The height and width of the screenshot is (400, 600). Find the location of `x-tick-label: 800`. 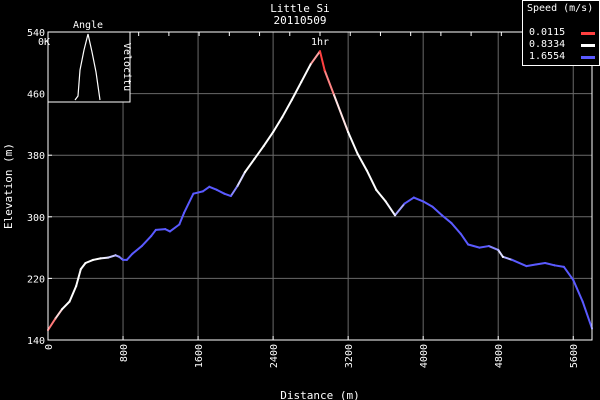

x-tick-label: 800 is located at coordinates (124, 353).